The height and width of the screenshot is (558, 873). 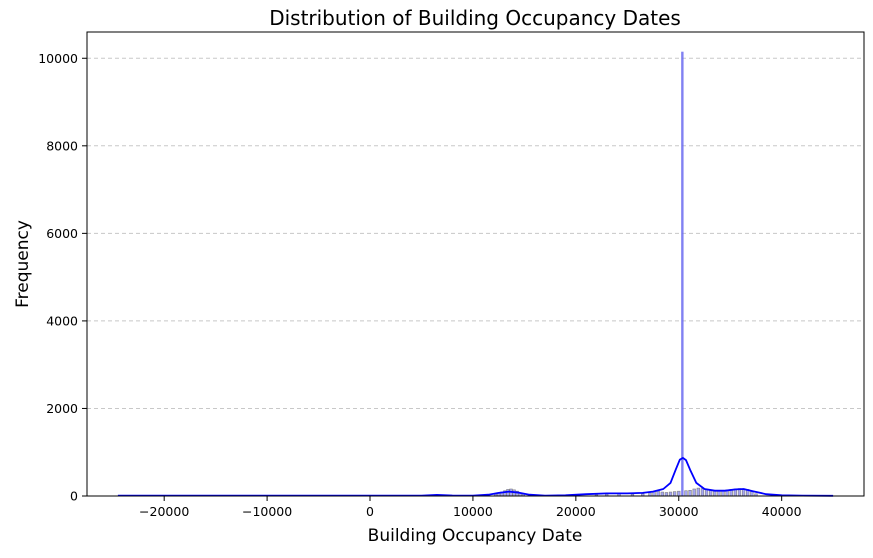 What do you see at coordinates (62, 408) in the screenshot?
I see `y-tick-label-1: 2000` at bounding box center [62, 408].